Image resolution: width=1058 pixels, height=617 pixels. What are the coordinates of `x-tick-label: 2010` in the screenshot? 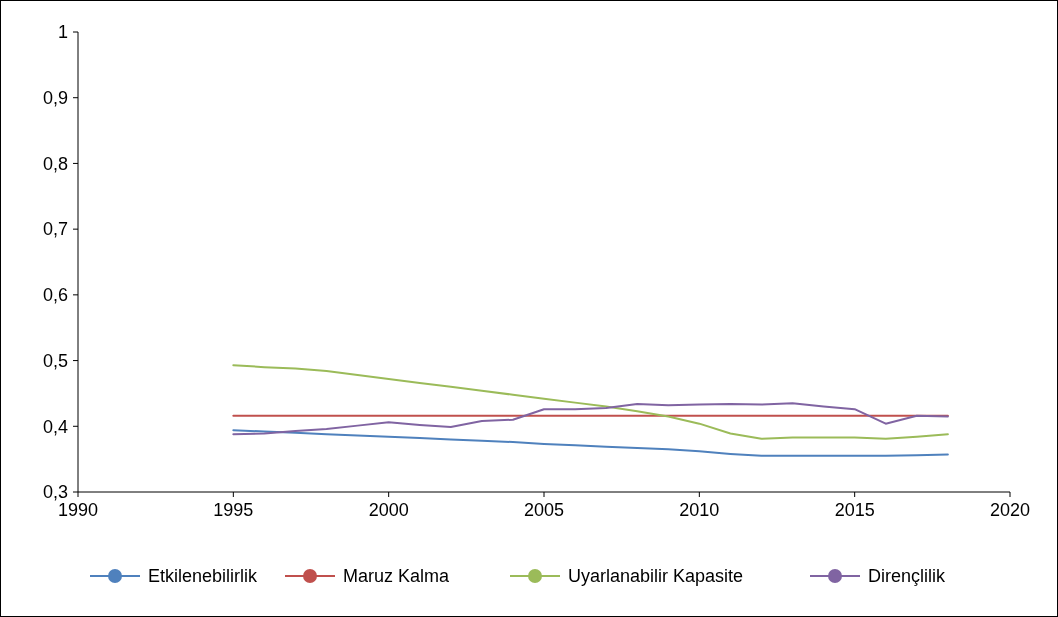 It's located at (699, 510).